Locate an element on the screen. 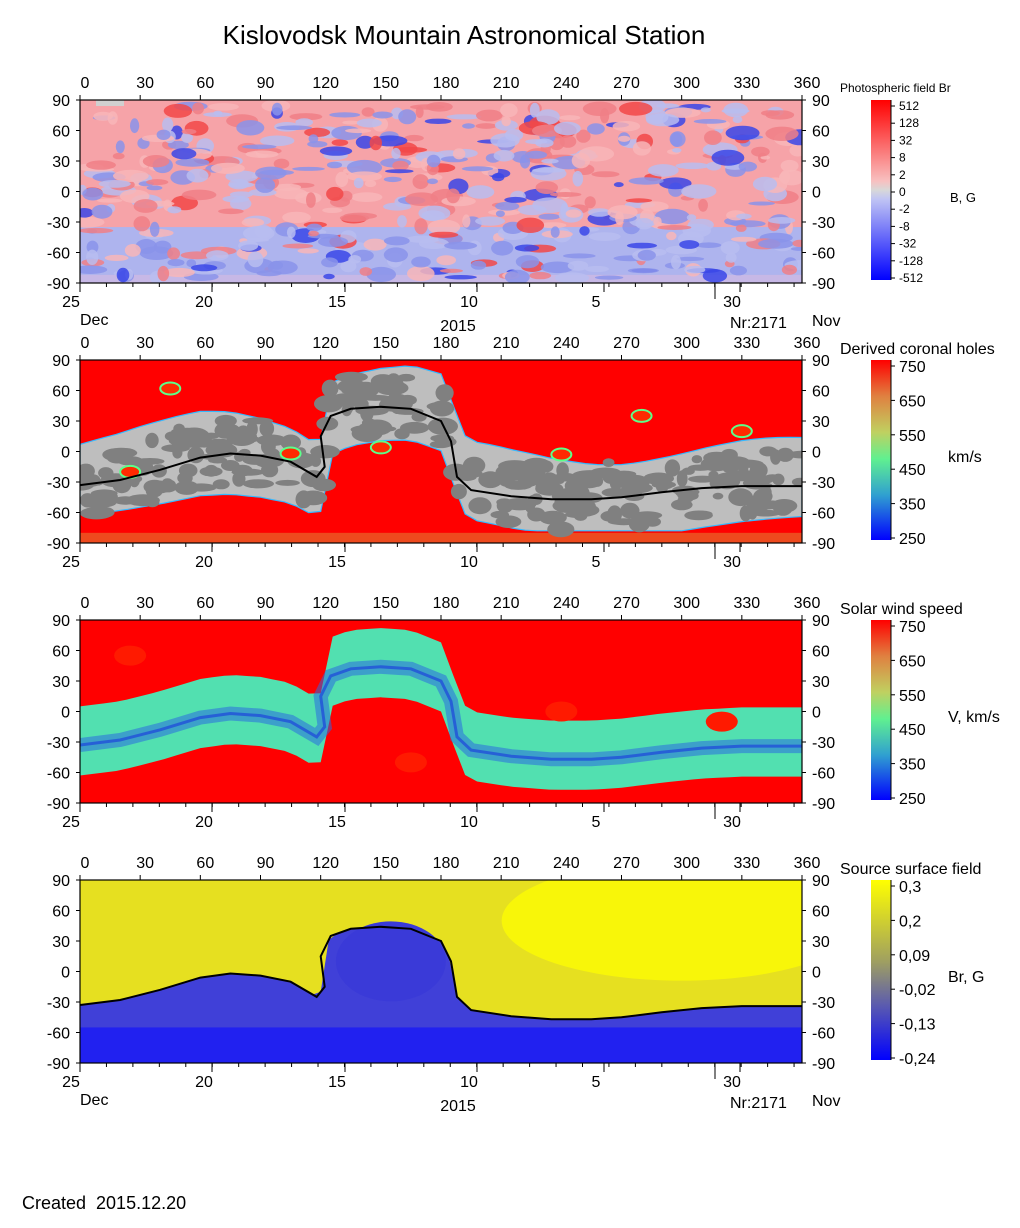 The height and width of the screenshot is (1228, 1020). top-axis-label: 120 is located at coordinates (325, 863).